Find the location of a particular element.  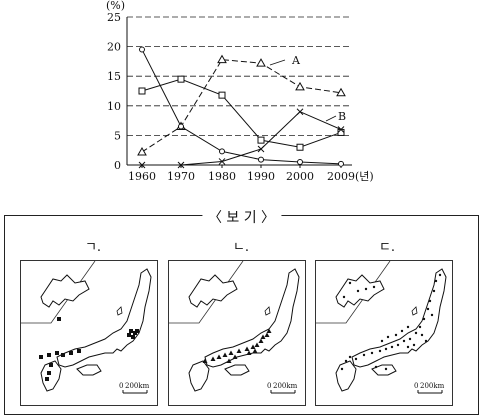

map-label-2: ㄴ. is located at coordinates (241, 247).